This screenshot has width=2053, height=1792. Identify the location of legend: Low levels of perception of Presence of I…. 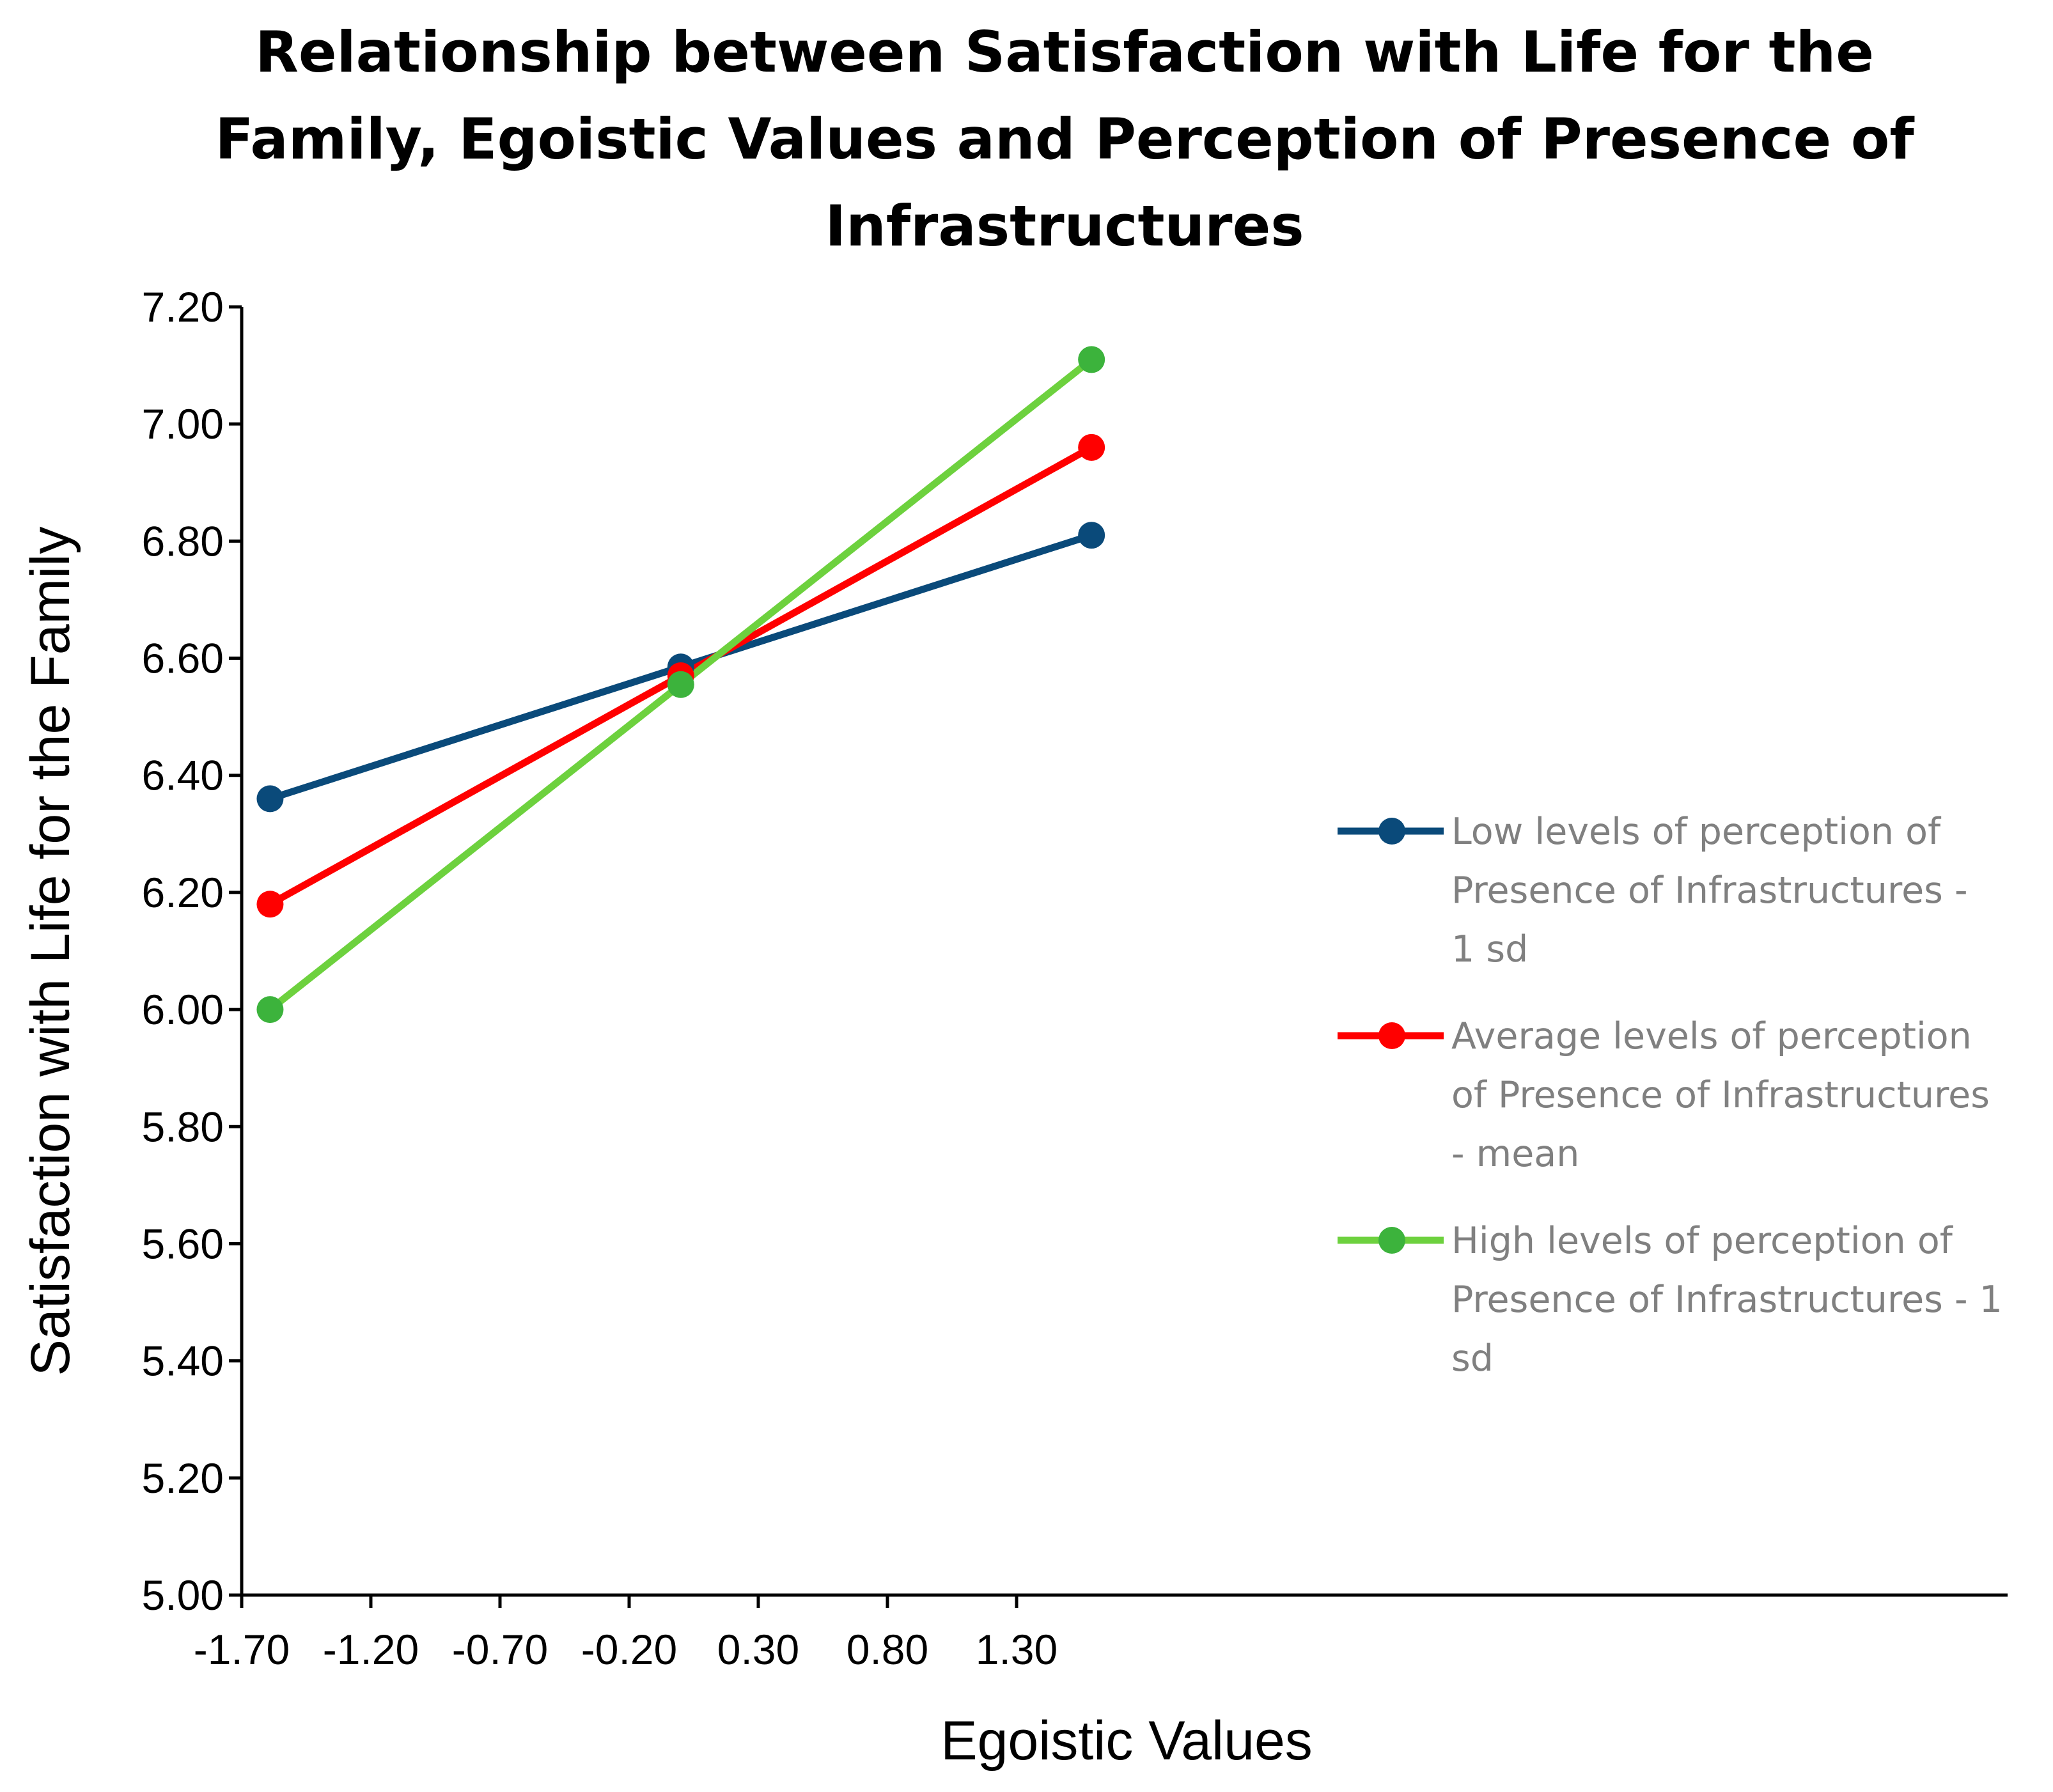
(1670, 1095).